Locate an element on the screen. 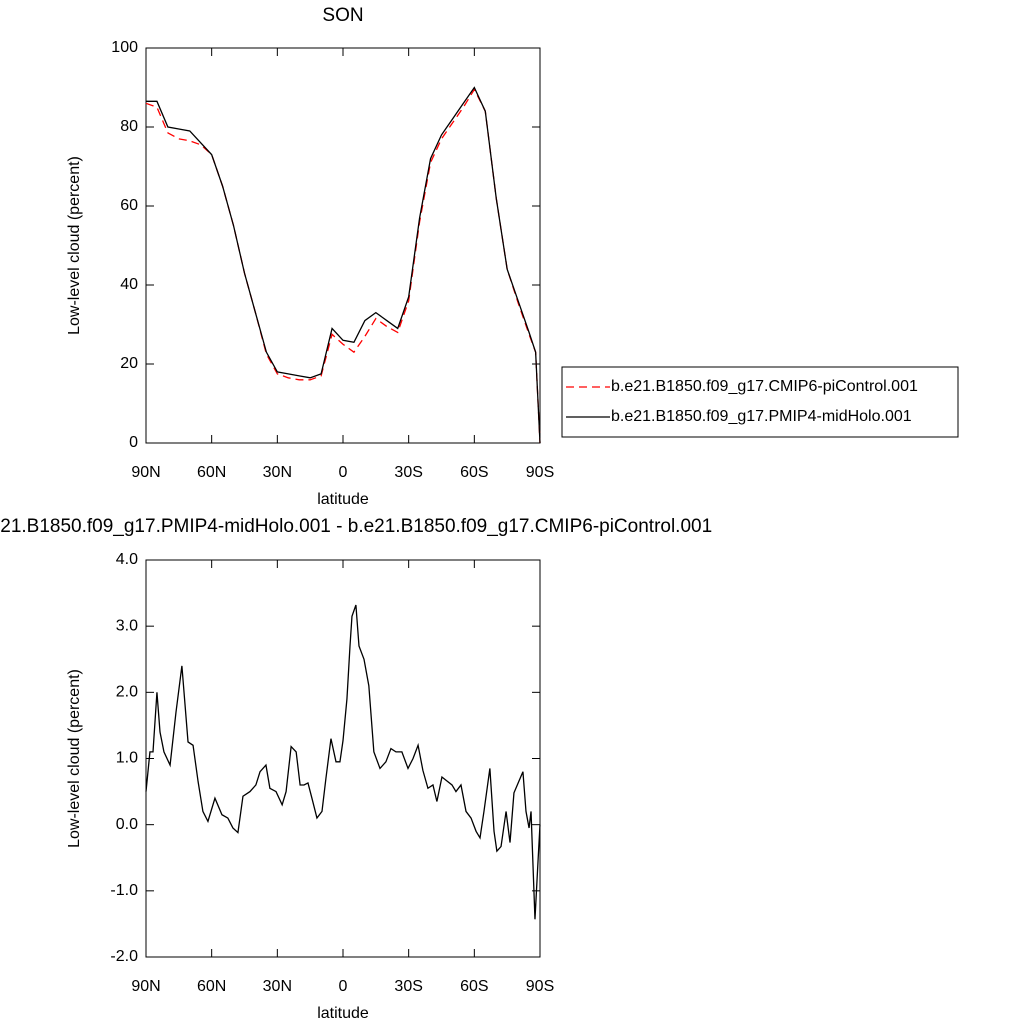  y-tick-label: 40 is located at coordinates (129, 284).